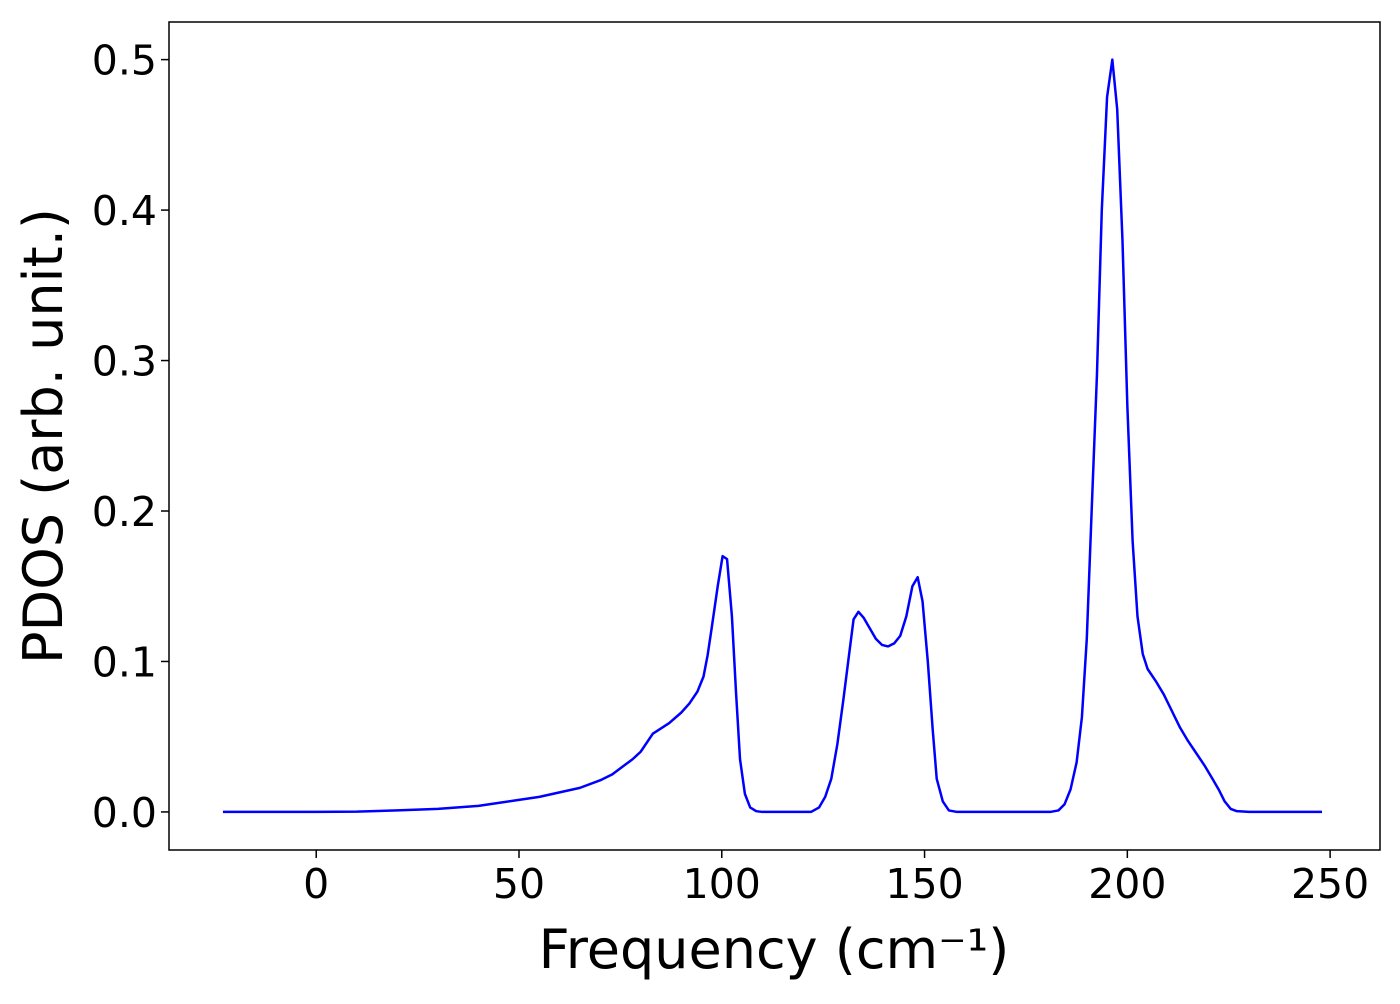  Describe the element at coordinates (316, 884) in the screenshot. I see `x-tick-label: 0` at that location.